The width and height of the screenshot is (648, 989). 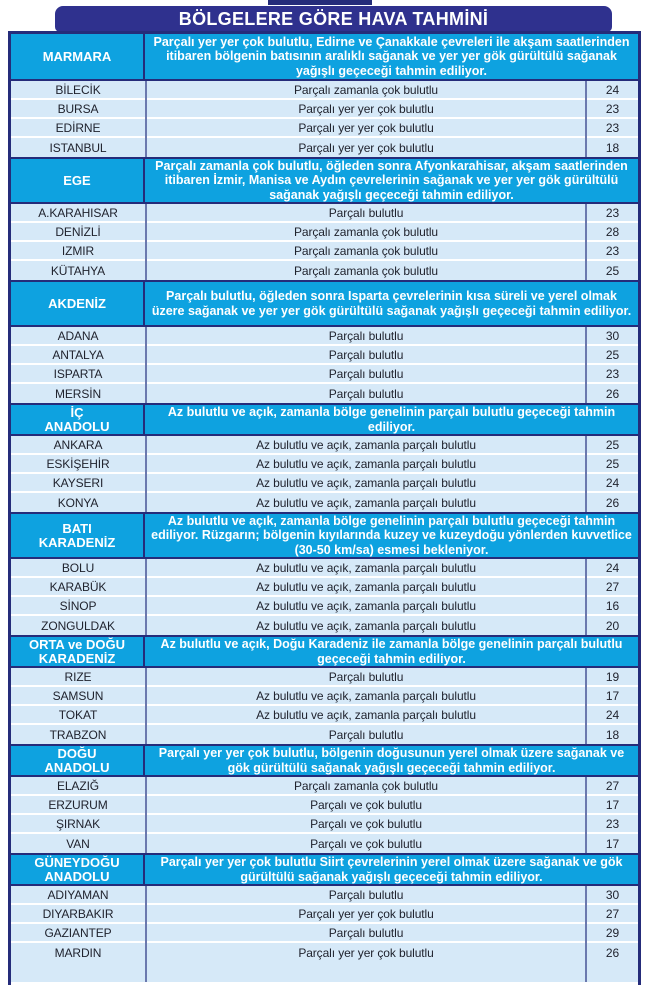 What do you see at coordinates (366, 804) in the screenshot?
I see `city-forecast: Parçalı ve çok bulutlu` at bounding box center [366, 804].